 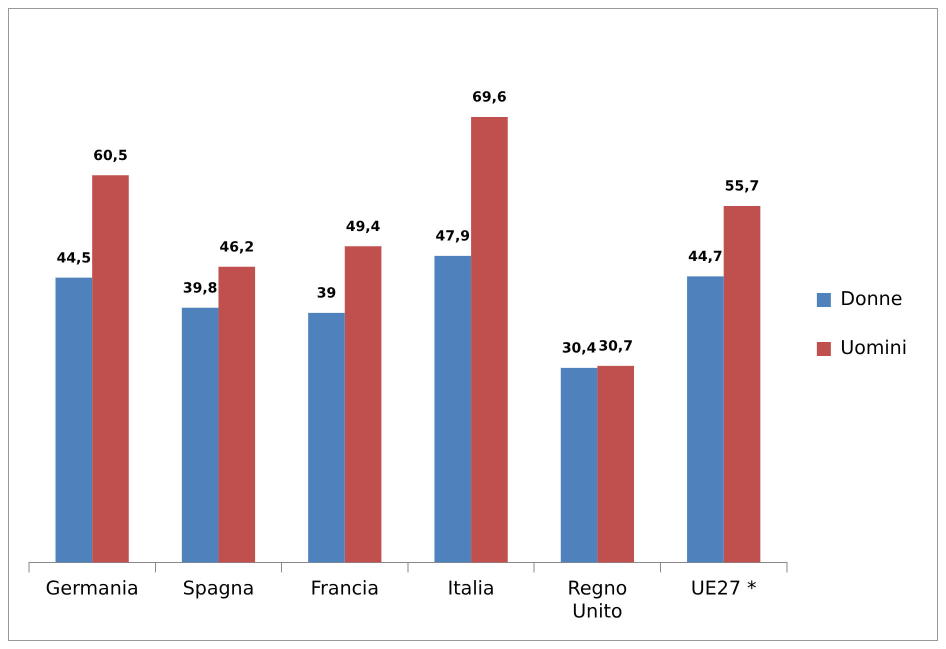 What do you see at coordinates (871, 299) in the screenshot?
I see `legend-label: Donne` at bounding box center [871, 299].